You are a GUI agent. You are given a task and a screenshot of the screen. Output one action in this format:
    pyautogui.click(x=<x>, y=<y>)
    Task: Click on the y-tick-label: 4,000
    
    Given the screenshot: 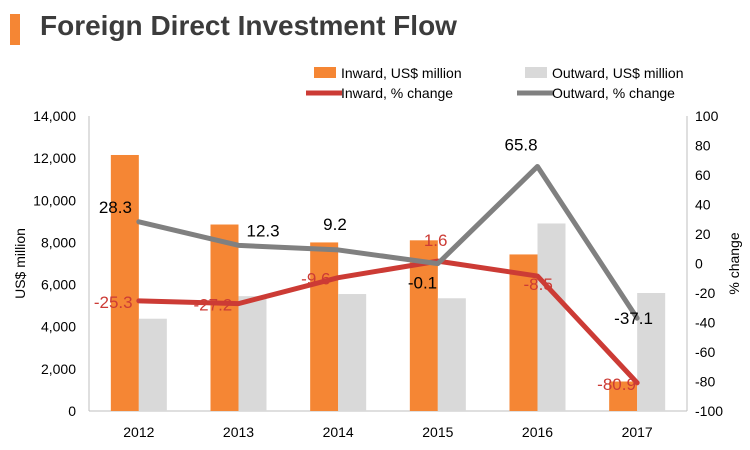 What is the action you would take?
    pyautogui.click(x=58, y=327)
    